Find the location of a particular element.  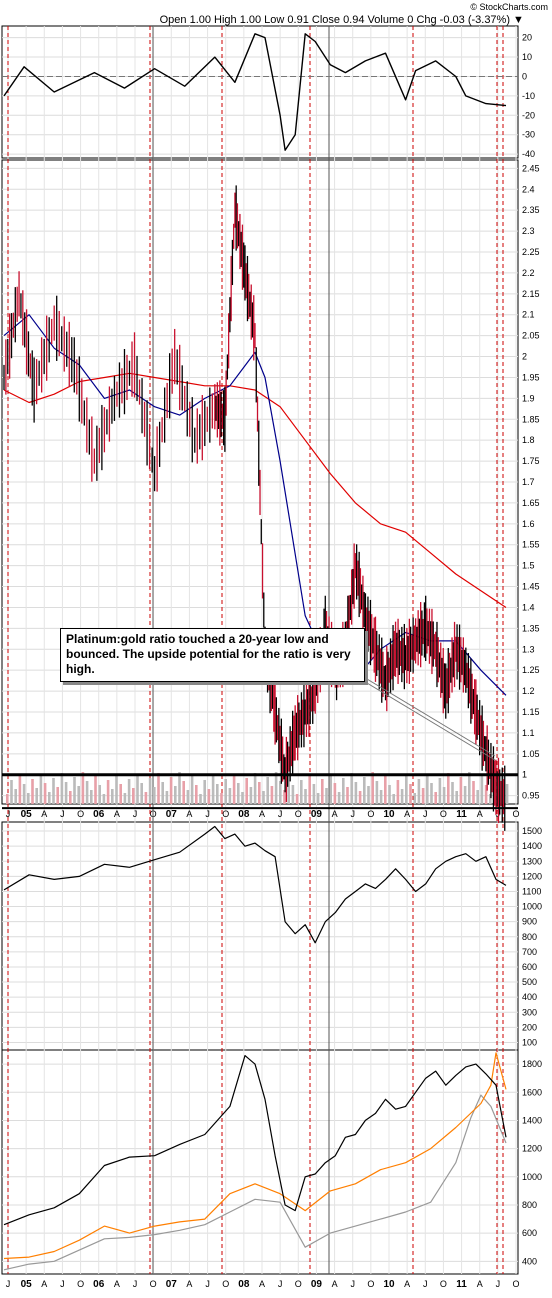

y-tick-label: 0 is located at coordinates (524, 76).